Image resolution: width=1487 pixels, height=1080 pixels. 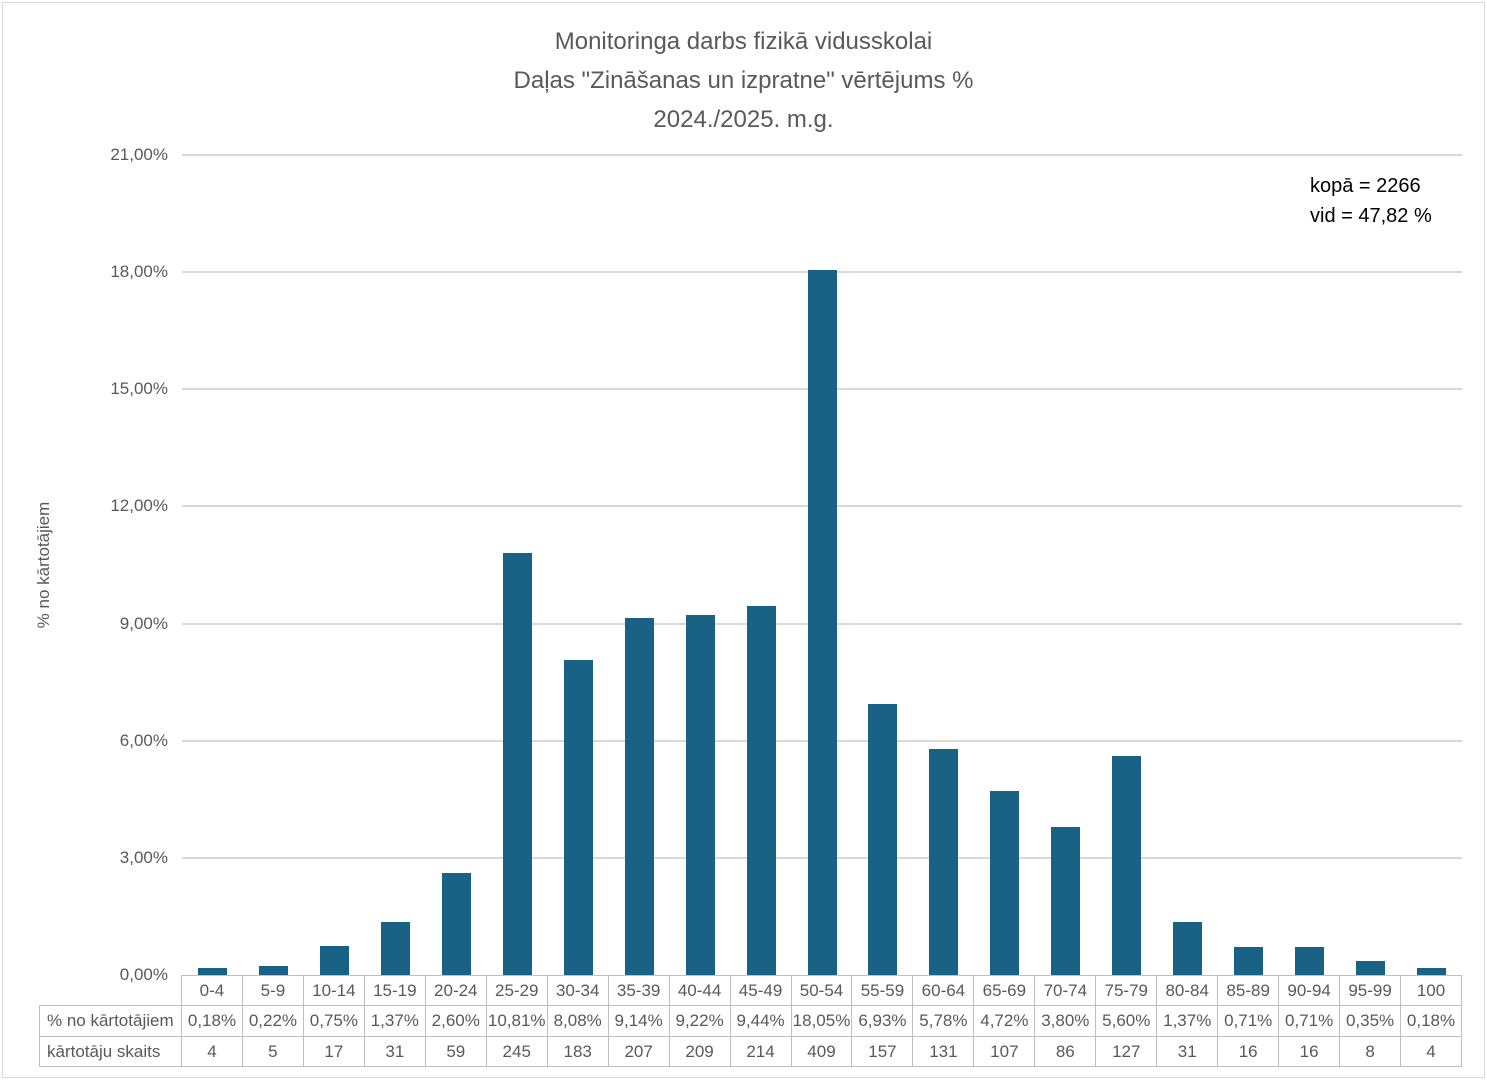 I want to click on table-count-cell: 8, so click(x=1371, y=1052).